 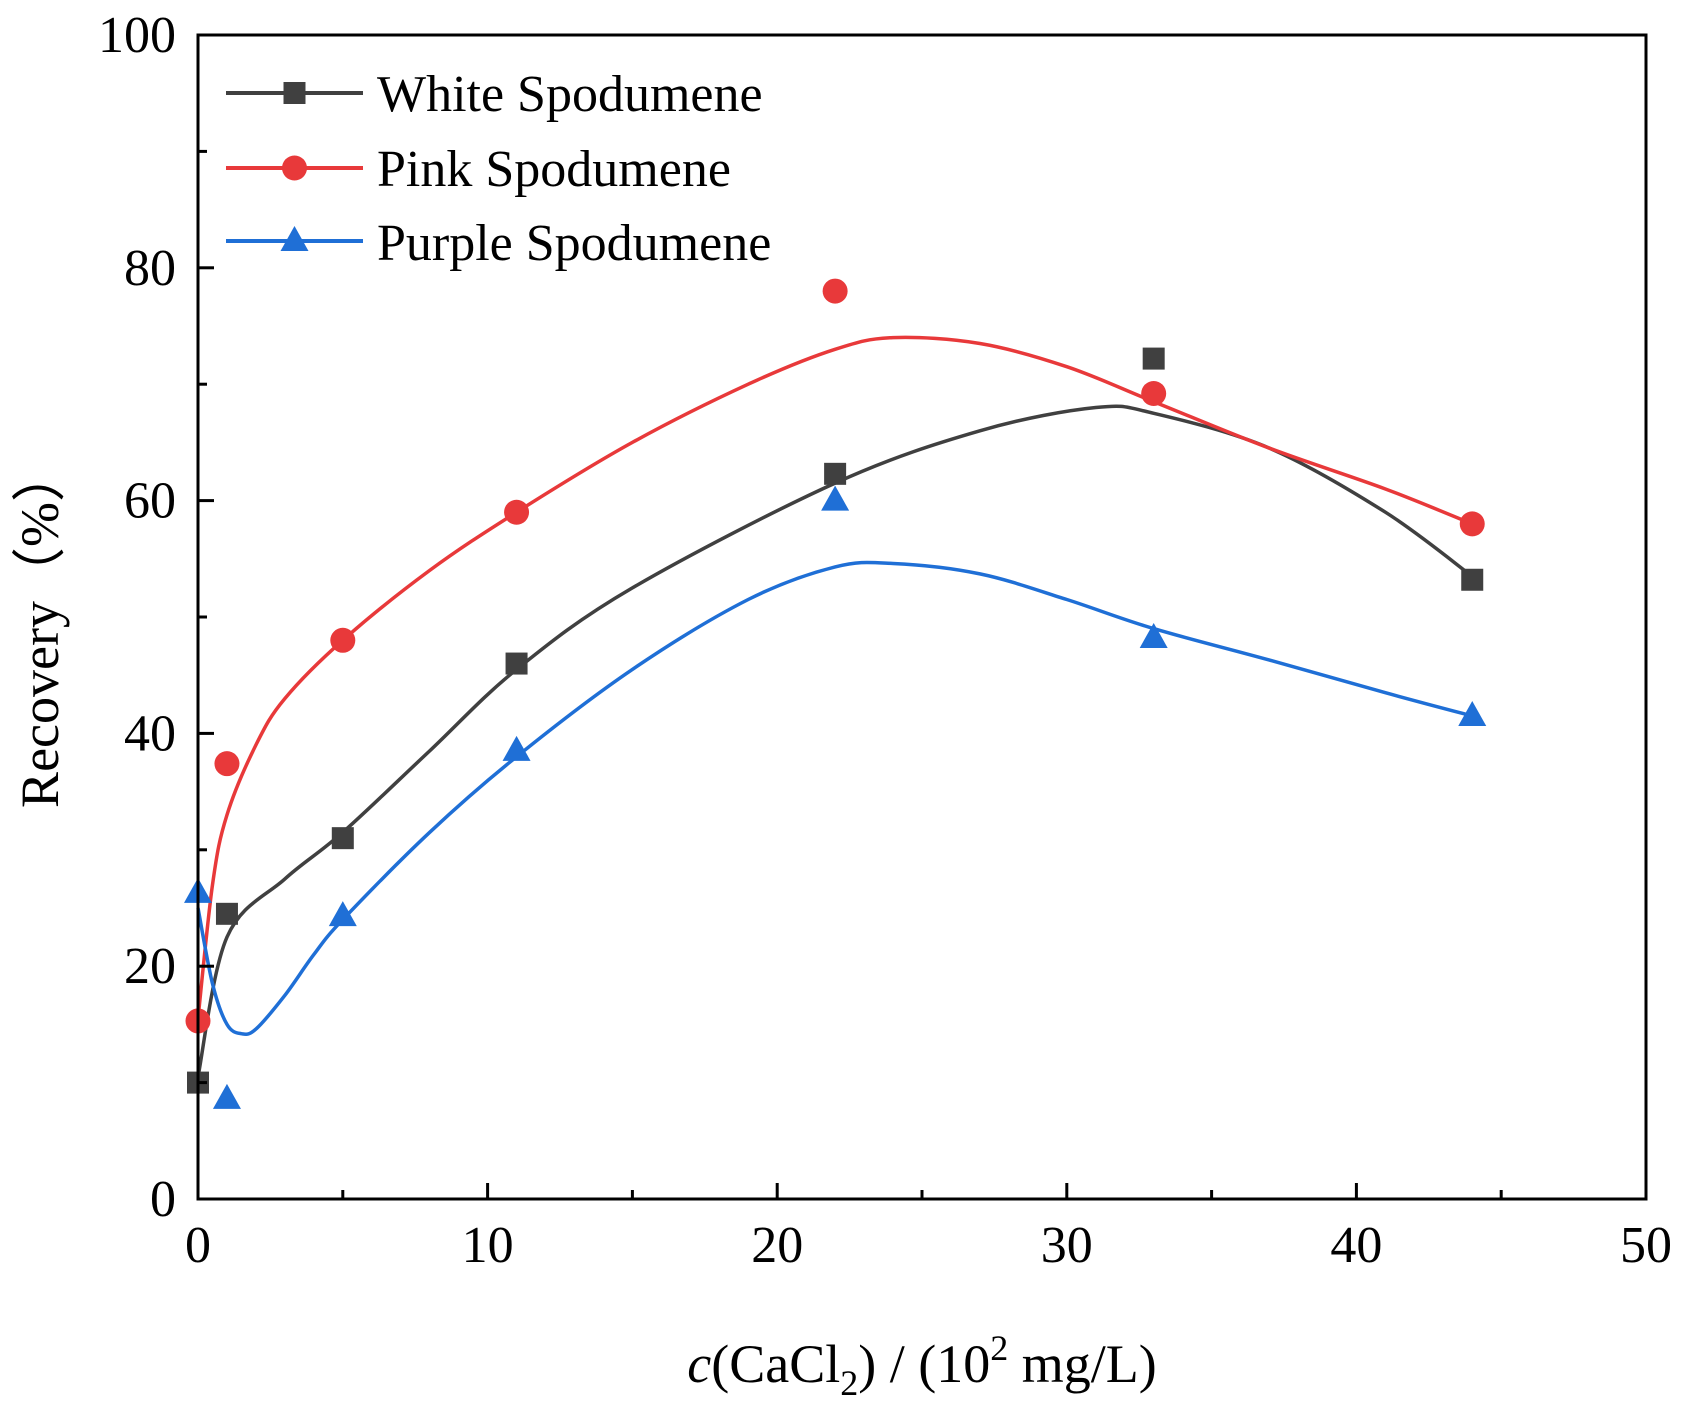 I want to click on legend-label-purple: Purple Spodumene, so click(x=574, y=243).